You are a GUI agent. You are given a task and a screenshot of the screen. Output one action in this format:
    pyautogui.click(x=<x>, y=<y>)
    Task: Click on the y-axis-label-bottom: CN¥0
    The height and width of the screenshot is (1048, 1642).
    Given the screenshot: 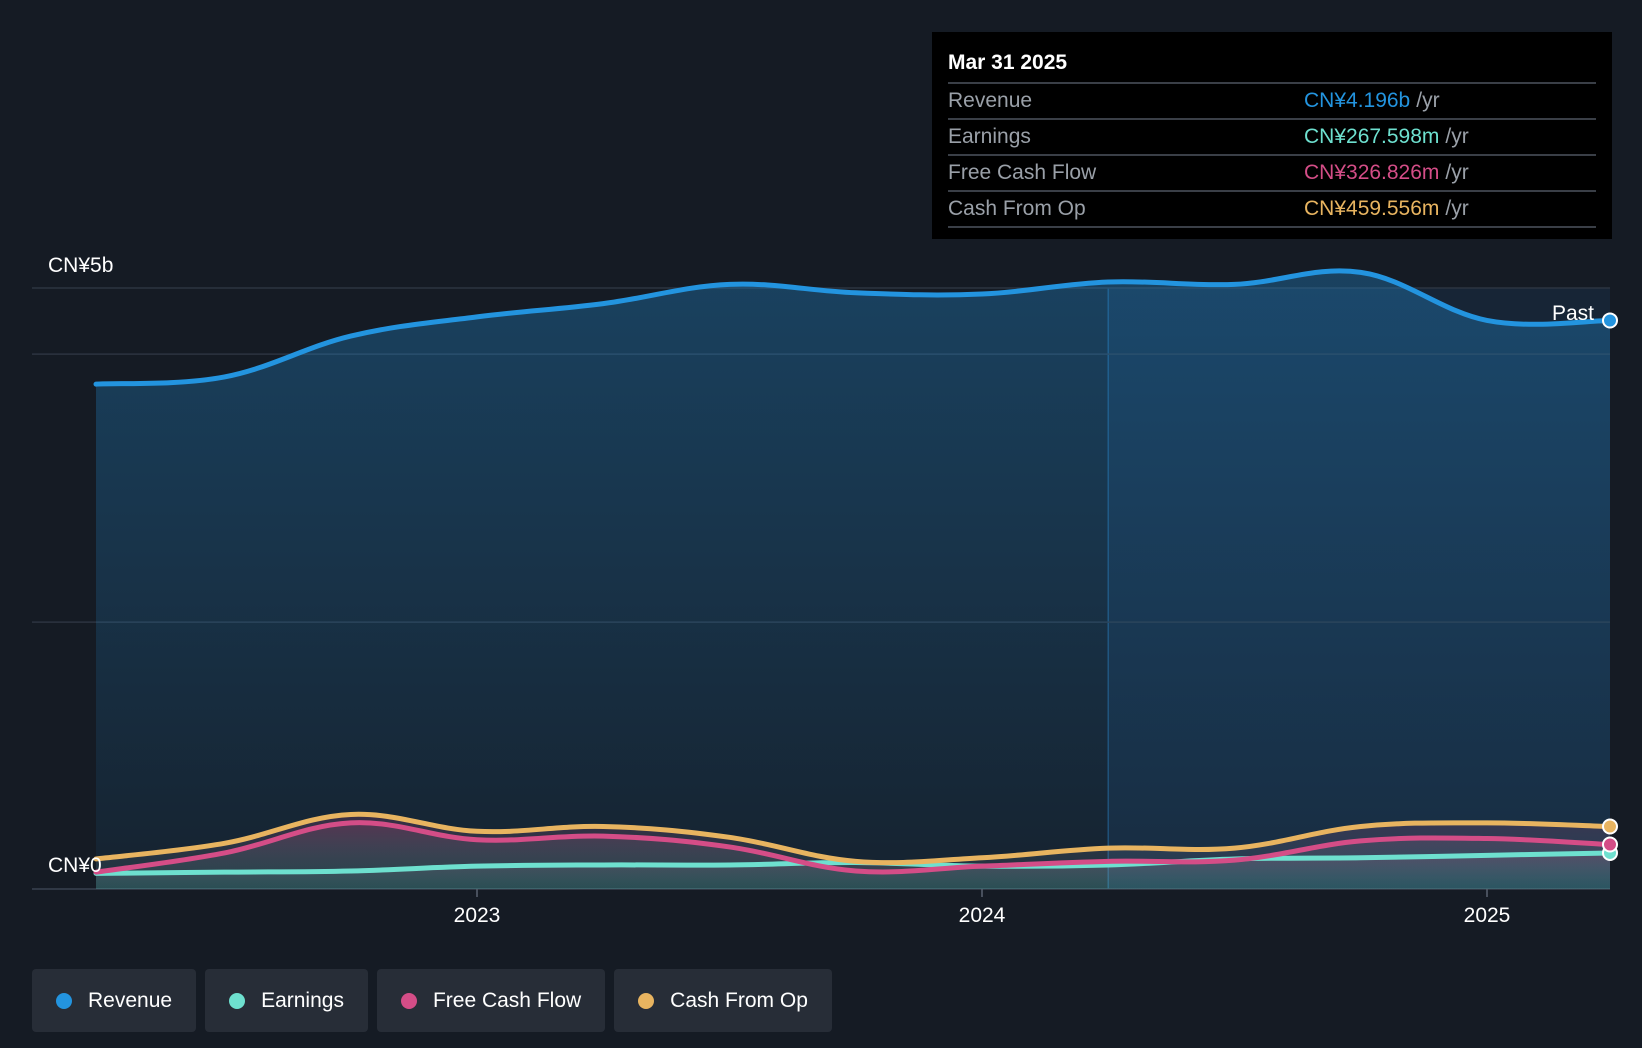 What is the action you would take?
    pyautogui.click(x=75, y=865)
    